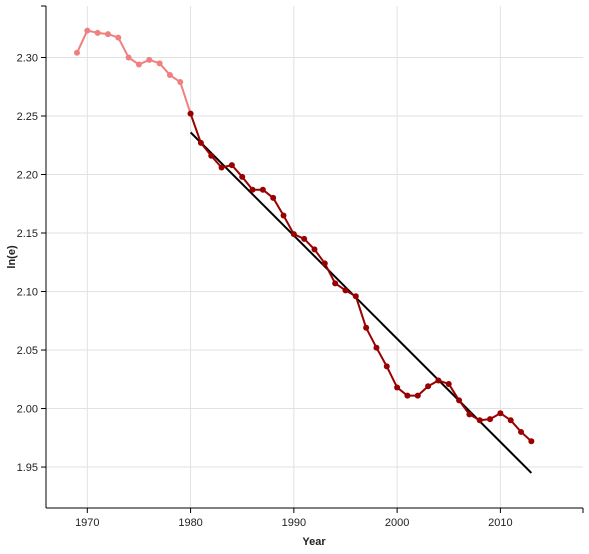 The height and width of the screenshot is (554, 589). What do you see at coordinates (27, 468) in the screenshot?
I see `y-tick-label: 1.95` at bounding box center [27, 468].